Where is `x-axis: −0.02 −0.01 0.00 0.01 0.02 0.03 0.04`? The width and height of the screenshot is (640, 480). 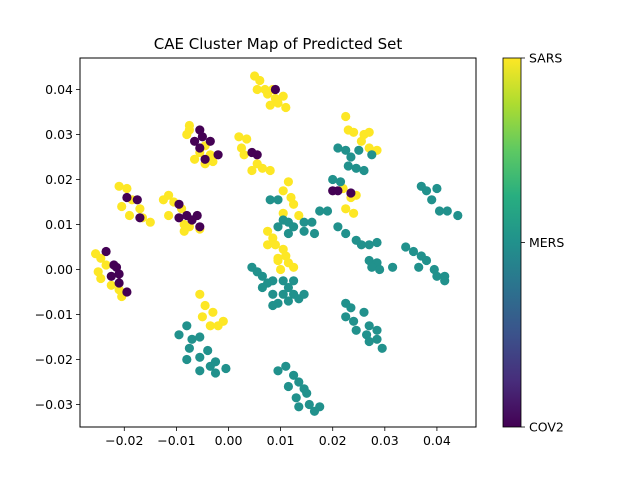
x-axis: −0.02 −0.01 0.00 0.01 0.02 0.03 0.04 is located at coordinates (278, 437).